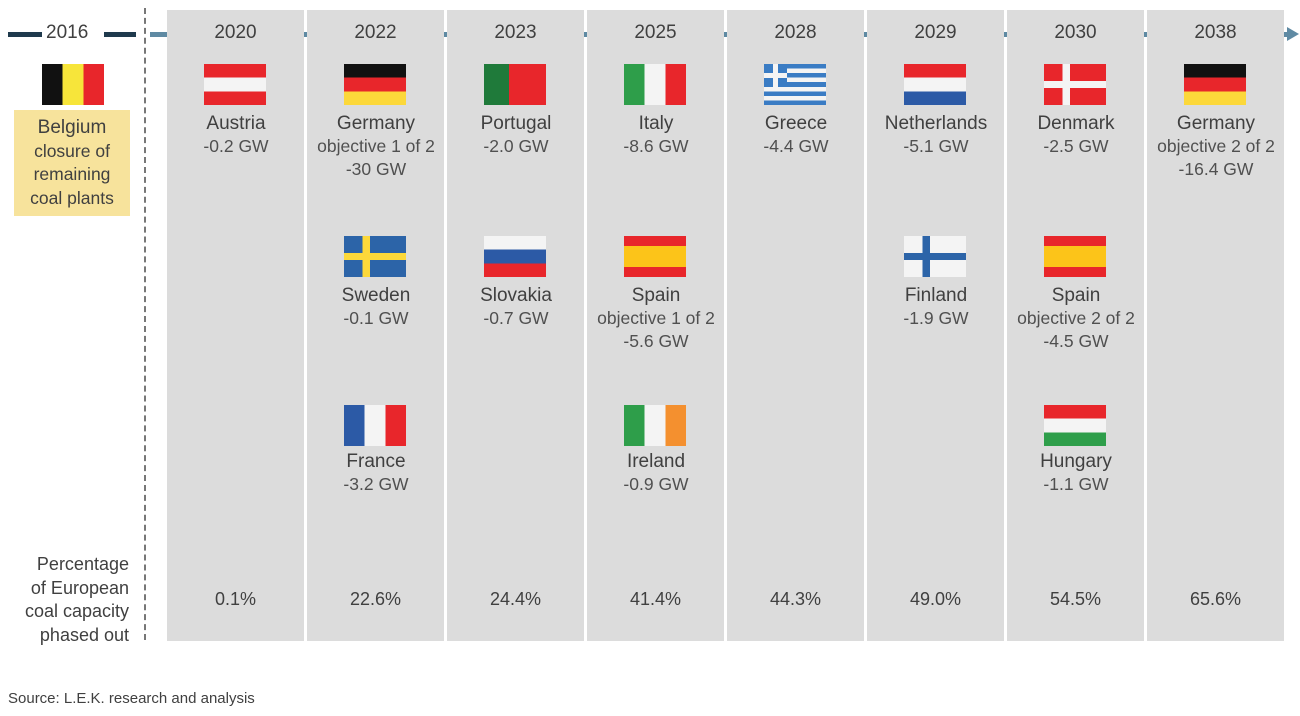 This screenshot has height=716, width=1300. I want to click on denmark-flag-icon, so click(1075, 84).